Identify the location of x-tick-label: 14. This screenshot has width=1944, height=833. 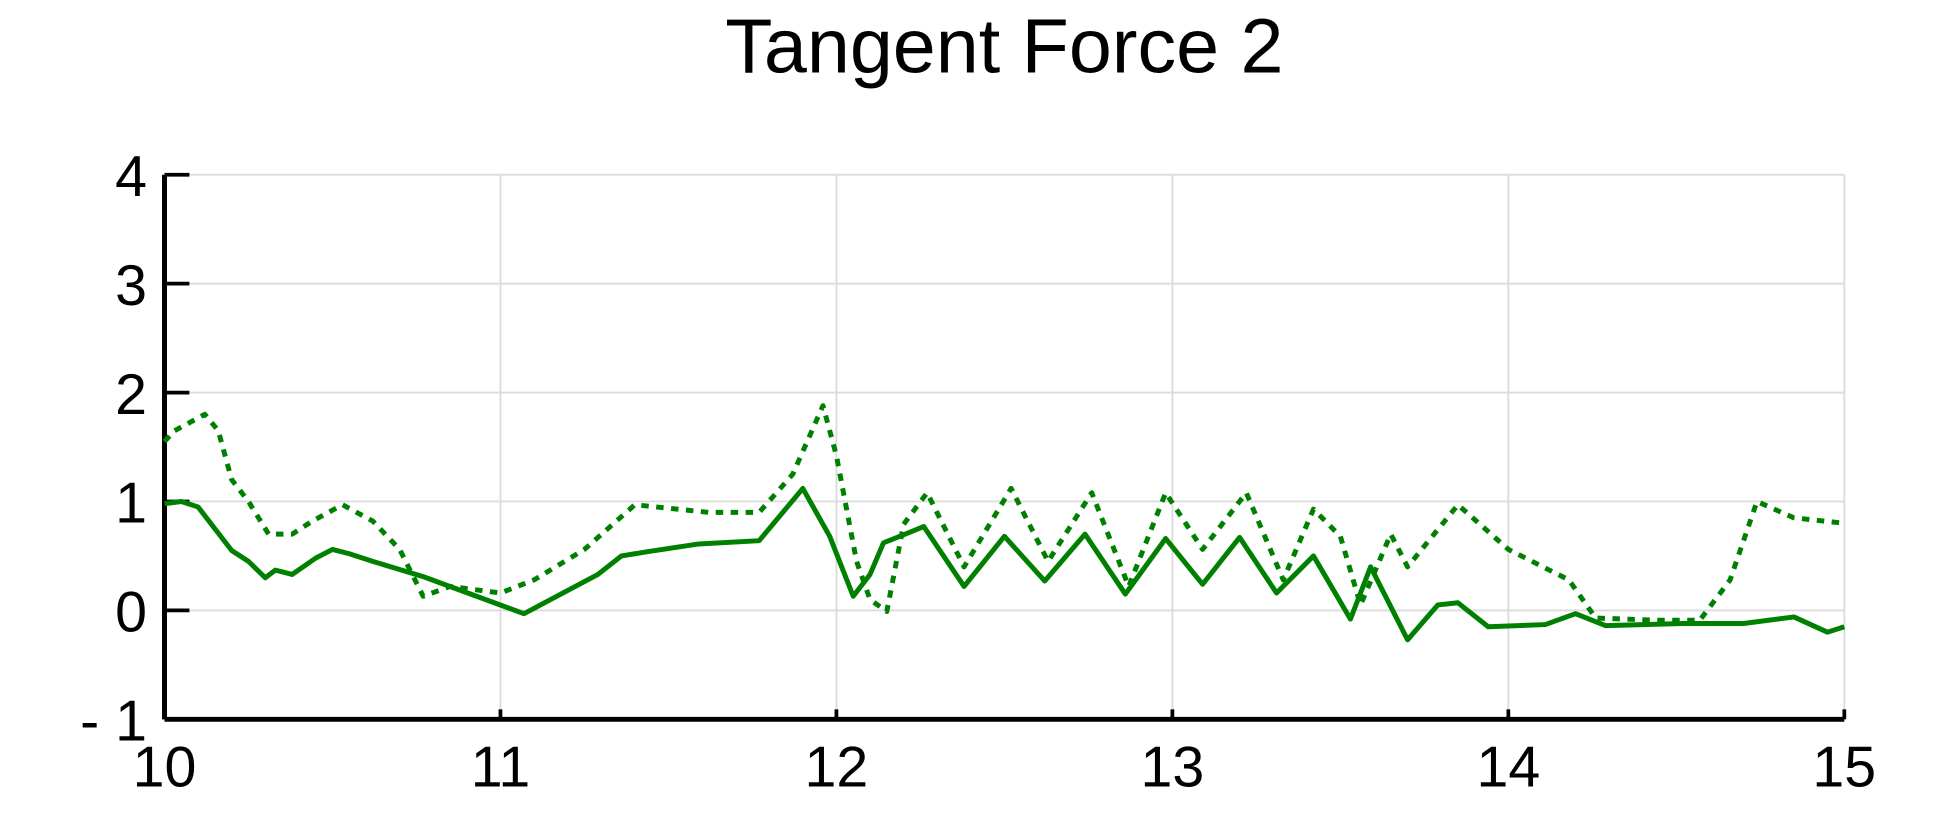
(1508, 768).